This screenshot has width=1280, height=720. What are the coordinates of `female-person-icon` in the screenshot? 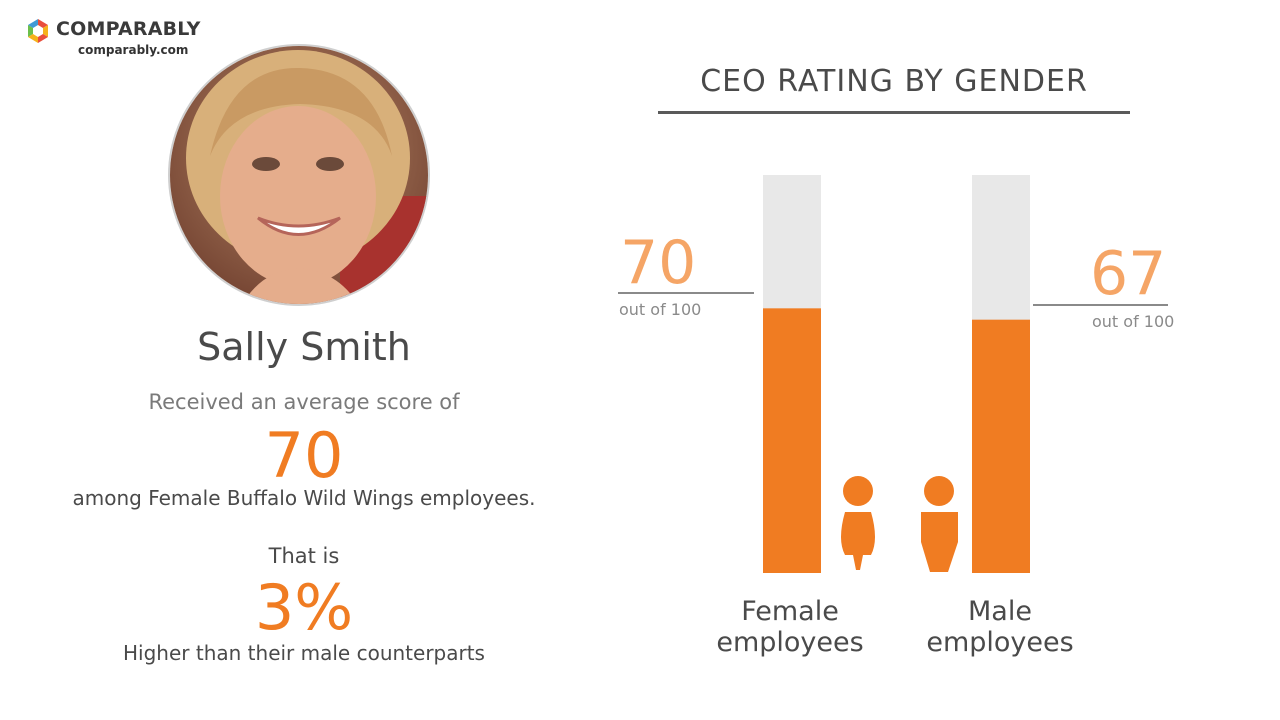 It's located at (858, 541).